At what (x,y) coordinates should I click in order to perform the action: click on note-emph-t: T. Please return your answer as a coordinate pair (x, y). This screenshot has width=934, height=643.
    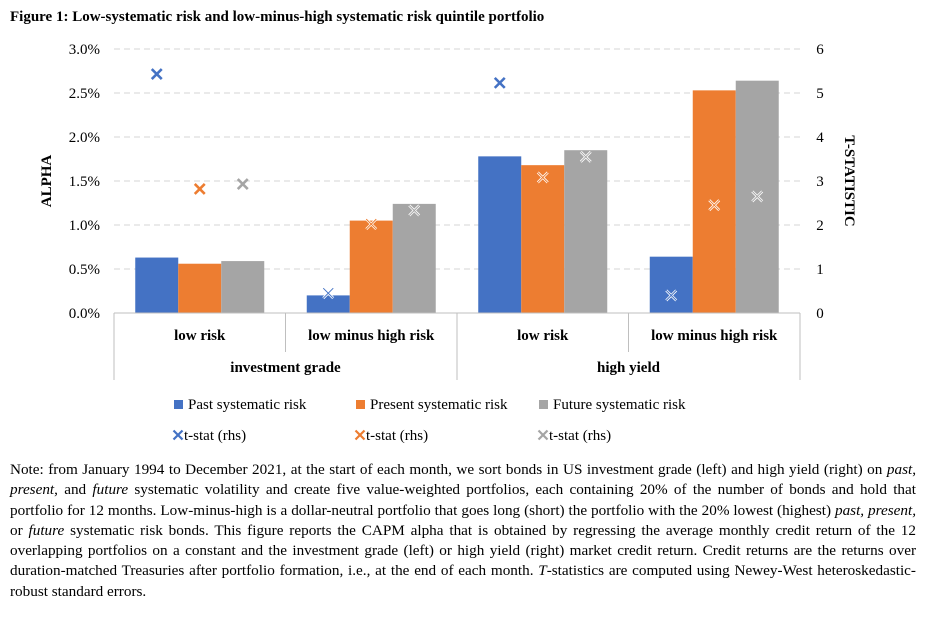
    Looking at the image, I should click on (542, 571).